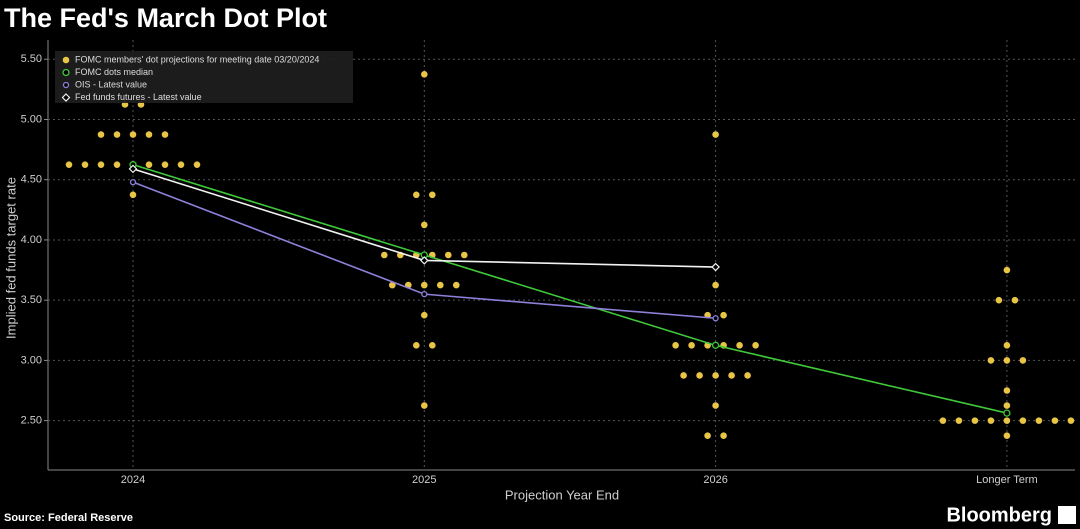 This screenshot has height=529, width=1080. I want to click on y-tick-label: 5.50, so click(31, 59).